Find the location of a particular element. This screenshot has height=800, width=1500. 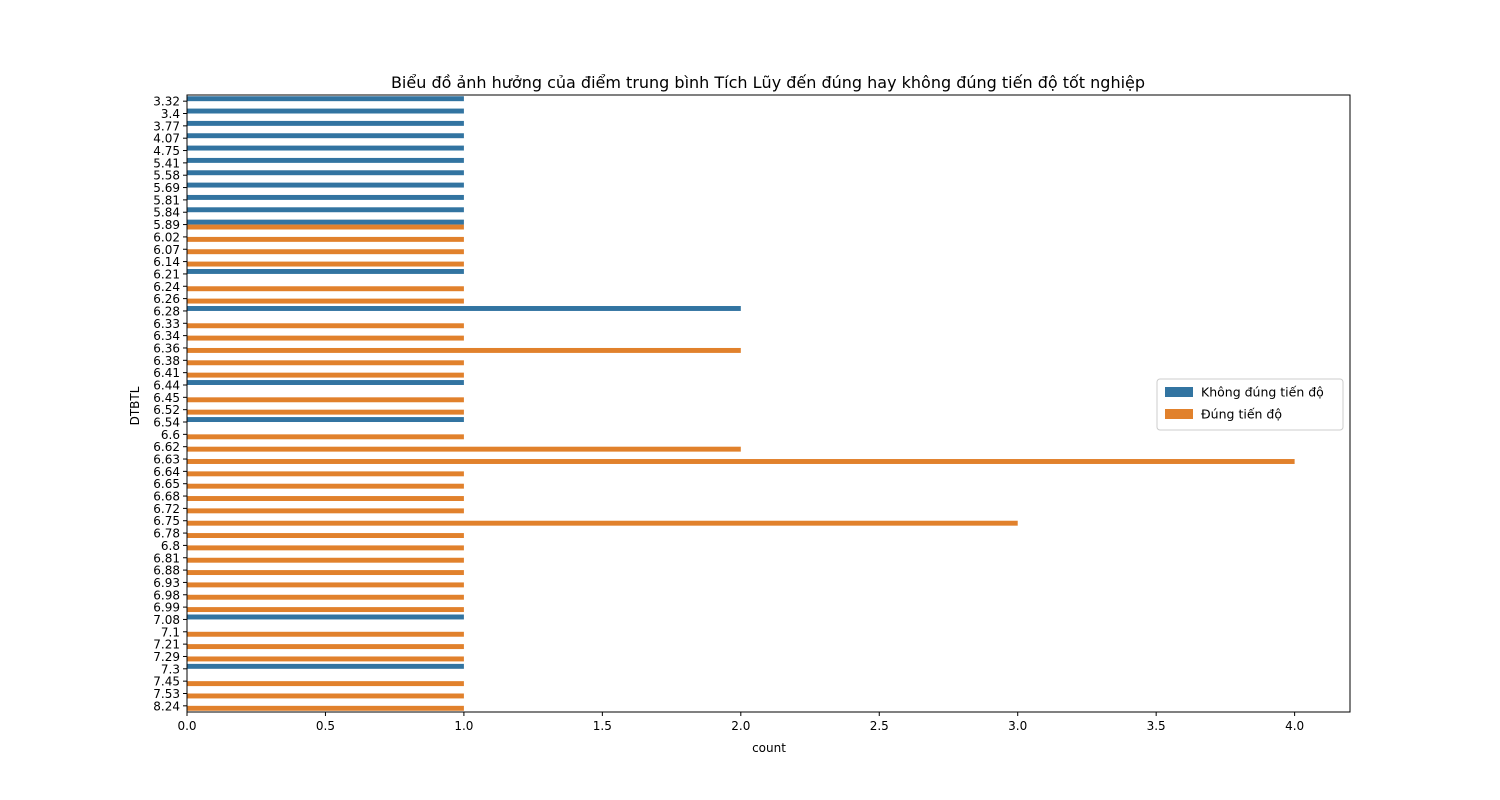

legend: Không đúng tiến độ Đúng tiến độ is located at coordinates (1250, 404).